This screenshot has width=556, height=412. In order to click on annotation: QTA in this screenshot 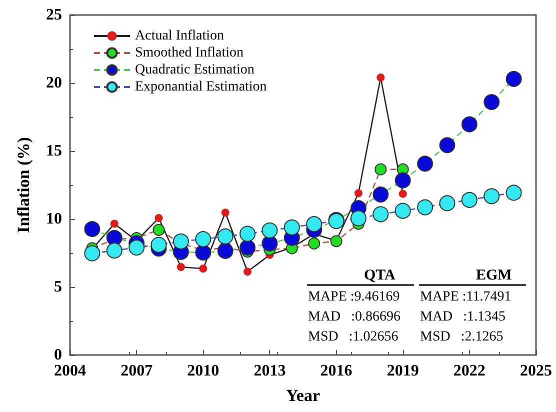, I will do `click(380, 276)`.